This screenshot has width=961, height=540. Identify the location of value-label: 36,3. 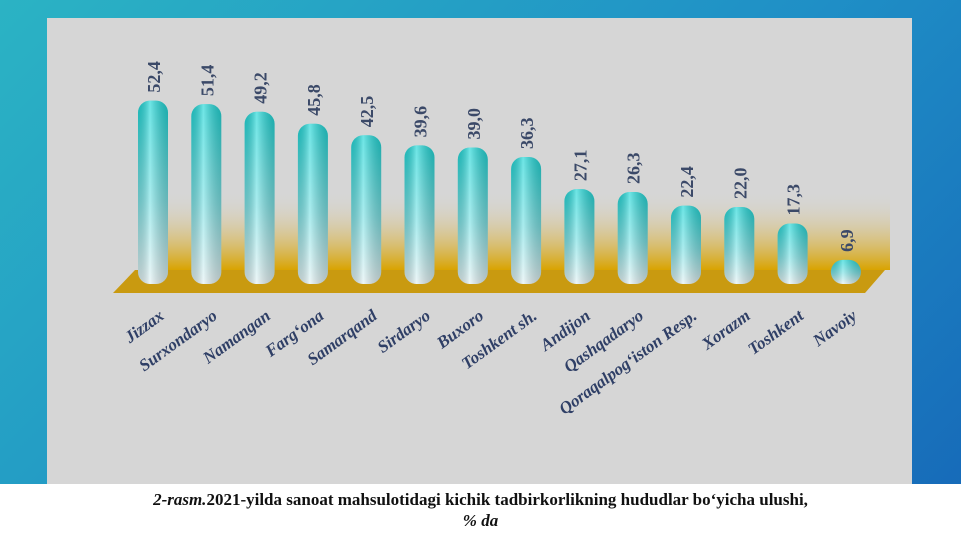
(527, 133).